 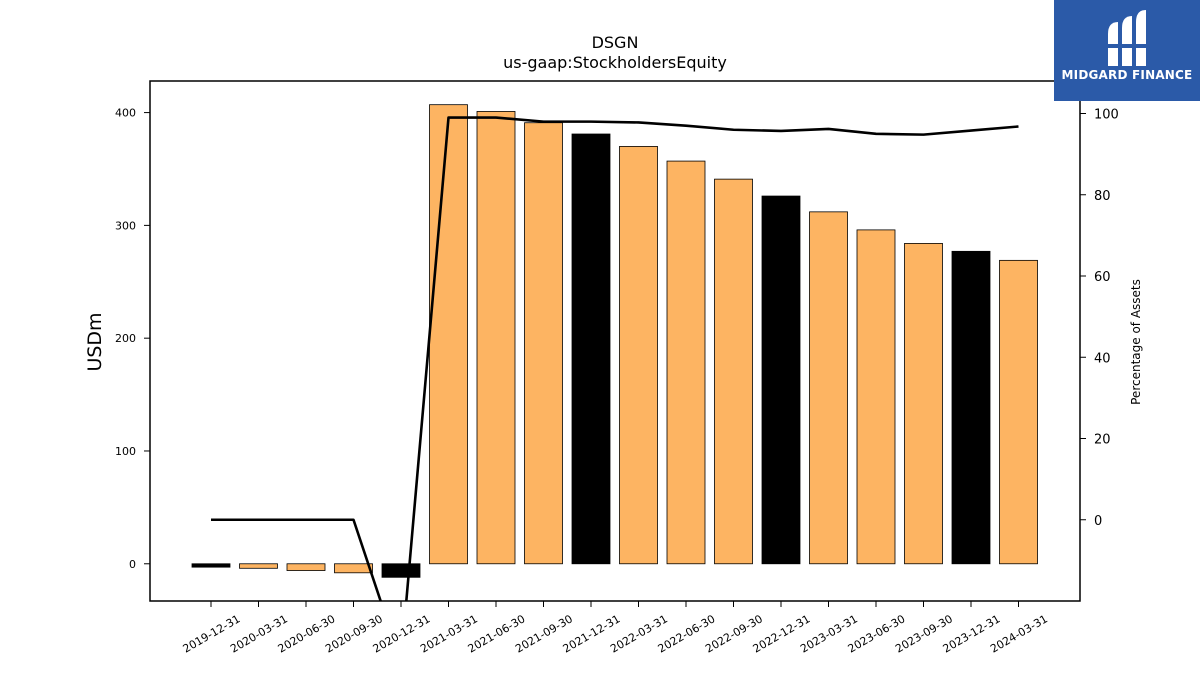 I want to click on y2-tick-label-80: 80, so click(x=1102, y=196).